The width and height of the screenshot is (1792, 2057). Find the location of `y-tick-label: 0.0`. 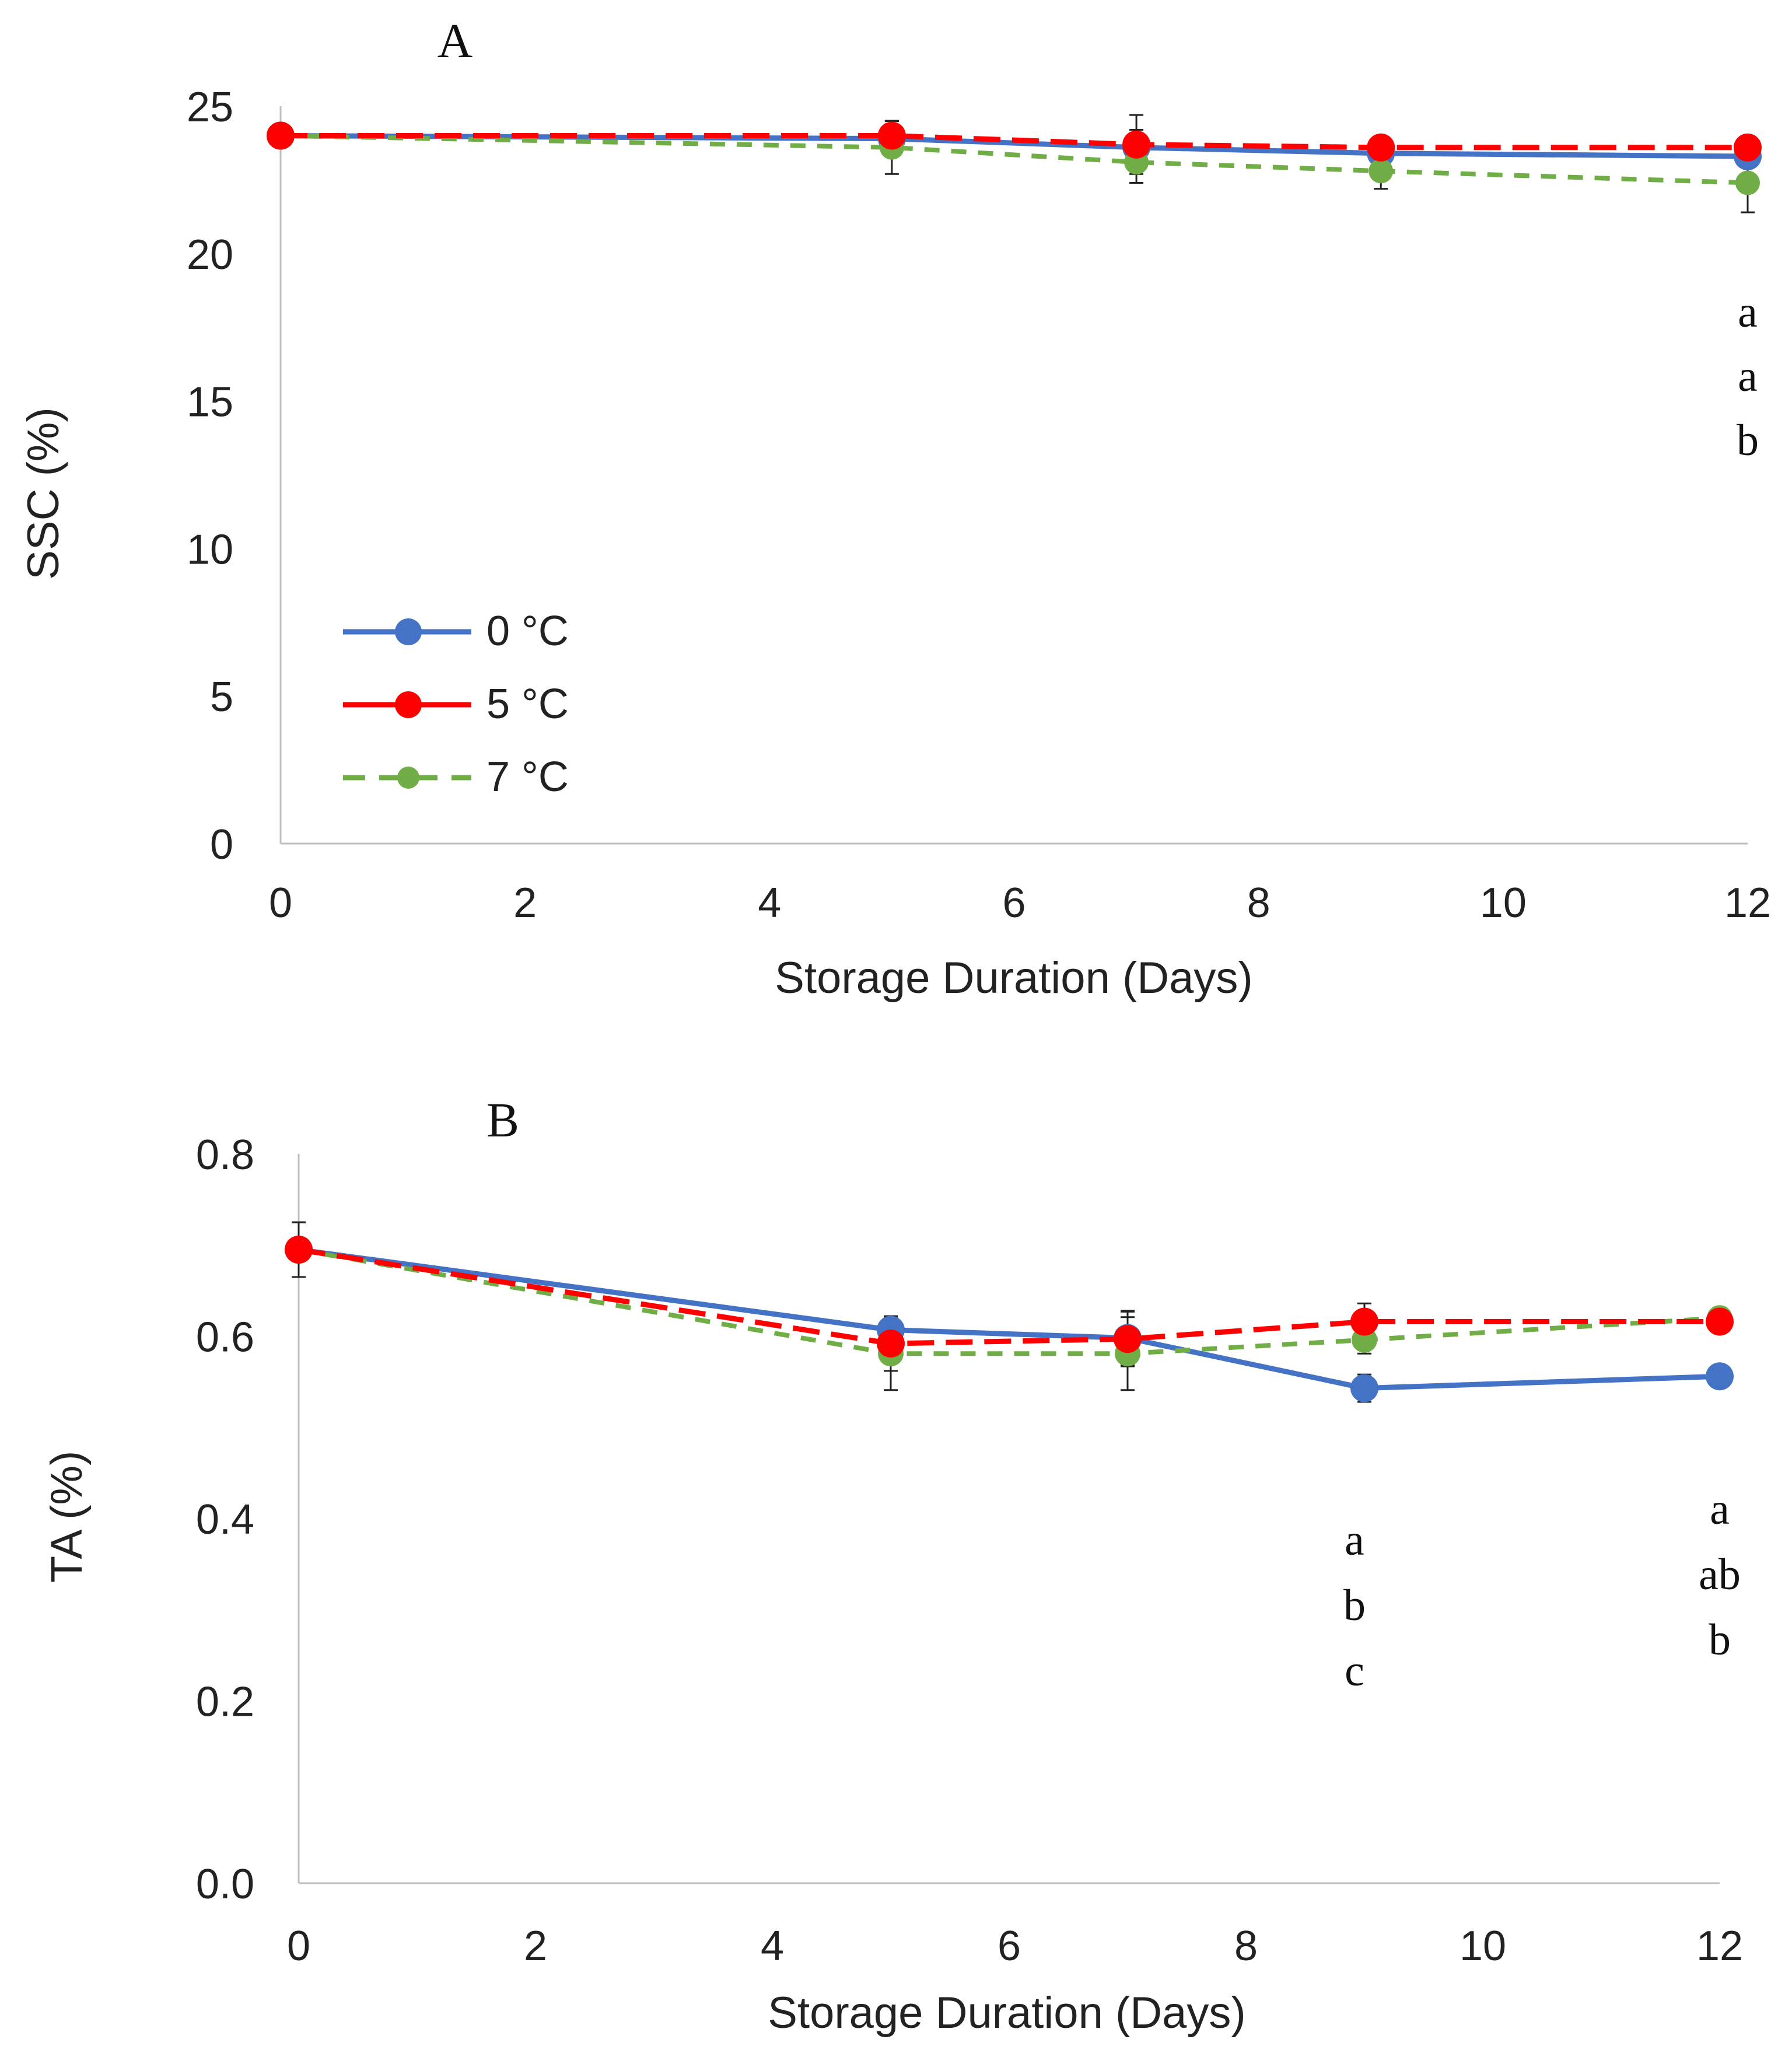

y-tick-label: 0.0 is located at coordinates (225, 1884).